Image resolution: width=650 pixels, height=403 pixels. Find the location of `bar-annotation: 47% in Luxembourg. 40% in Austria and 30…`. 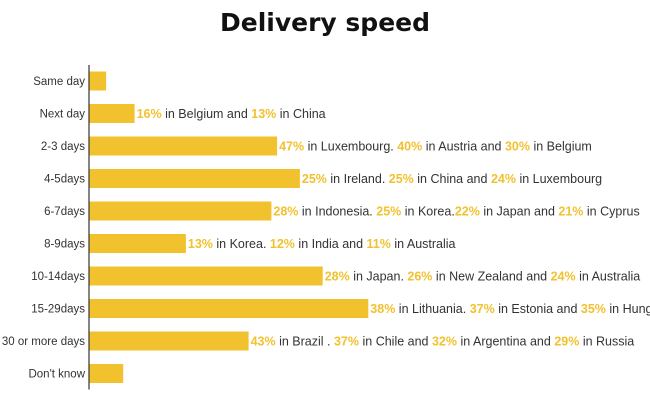

bar-annotation: 47% in Luxembourg. 40% in Austria and 30… is located at coordinates (435, 147).